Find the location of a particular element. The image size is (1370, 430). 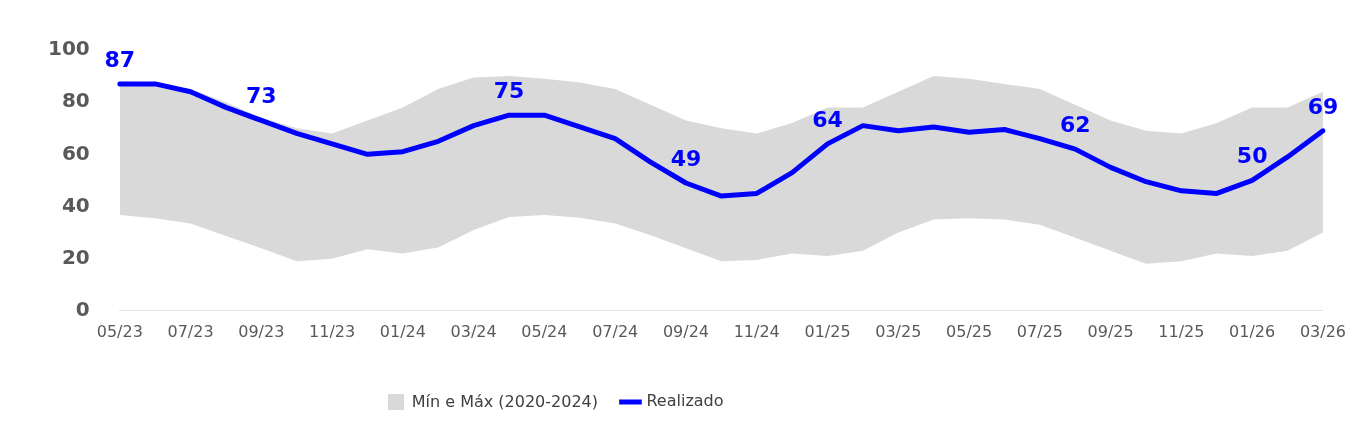

x-tick-label: 03/25 is located at coordinates (898, 331).